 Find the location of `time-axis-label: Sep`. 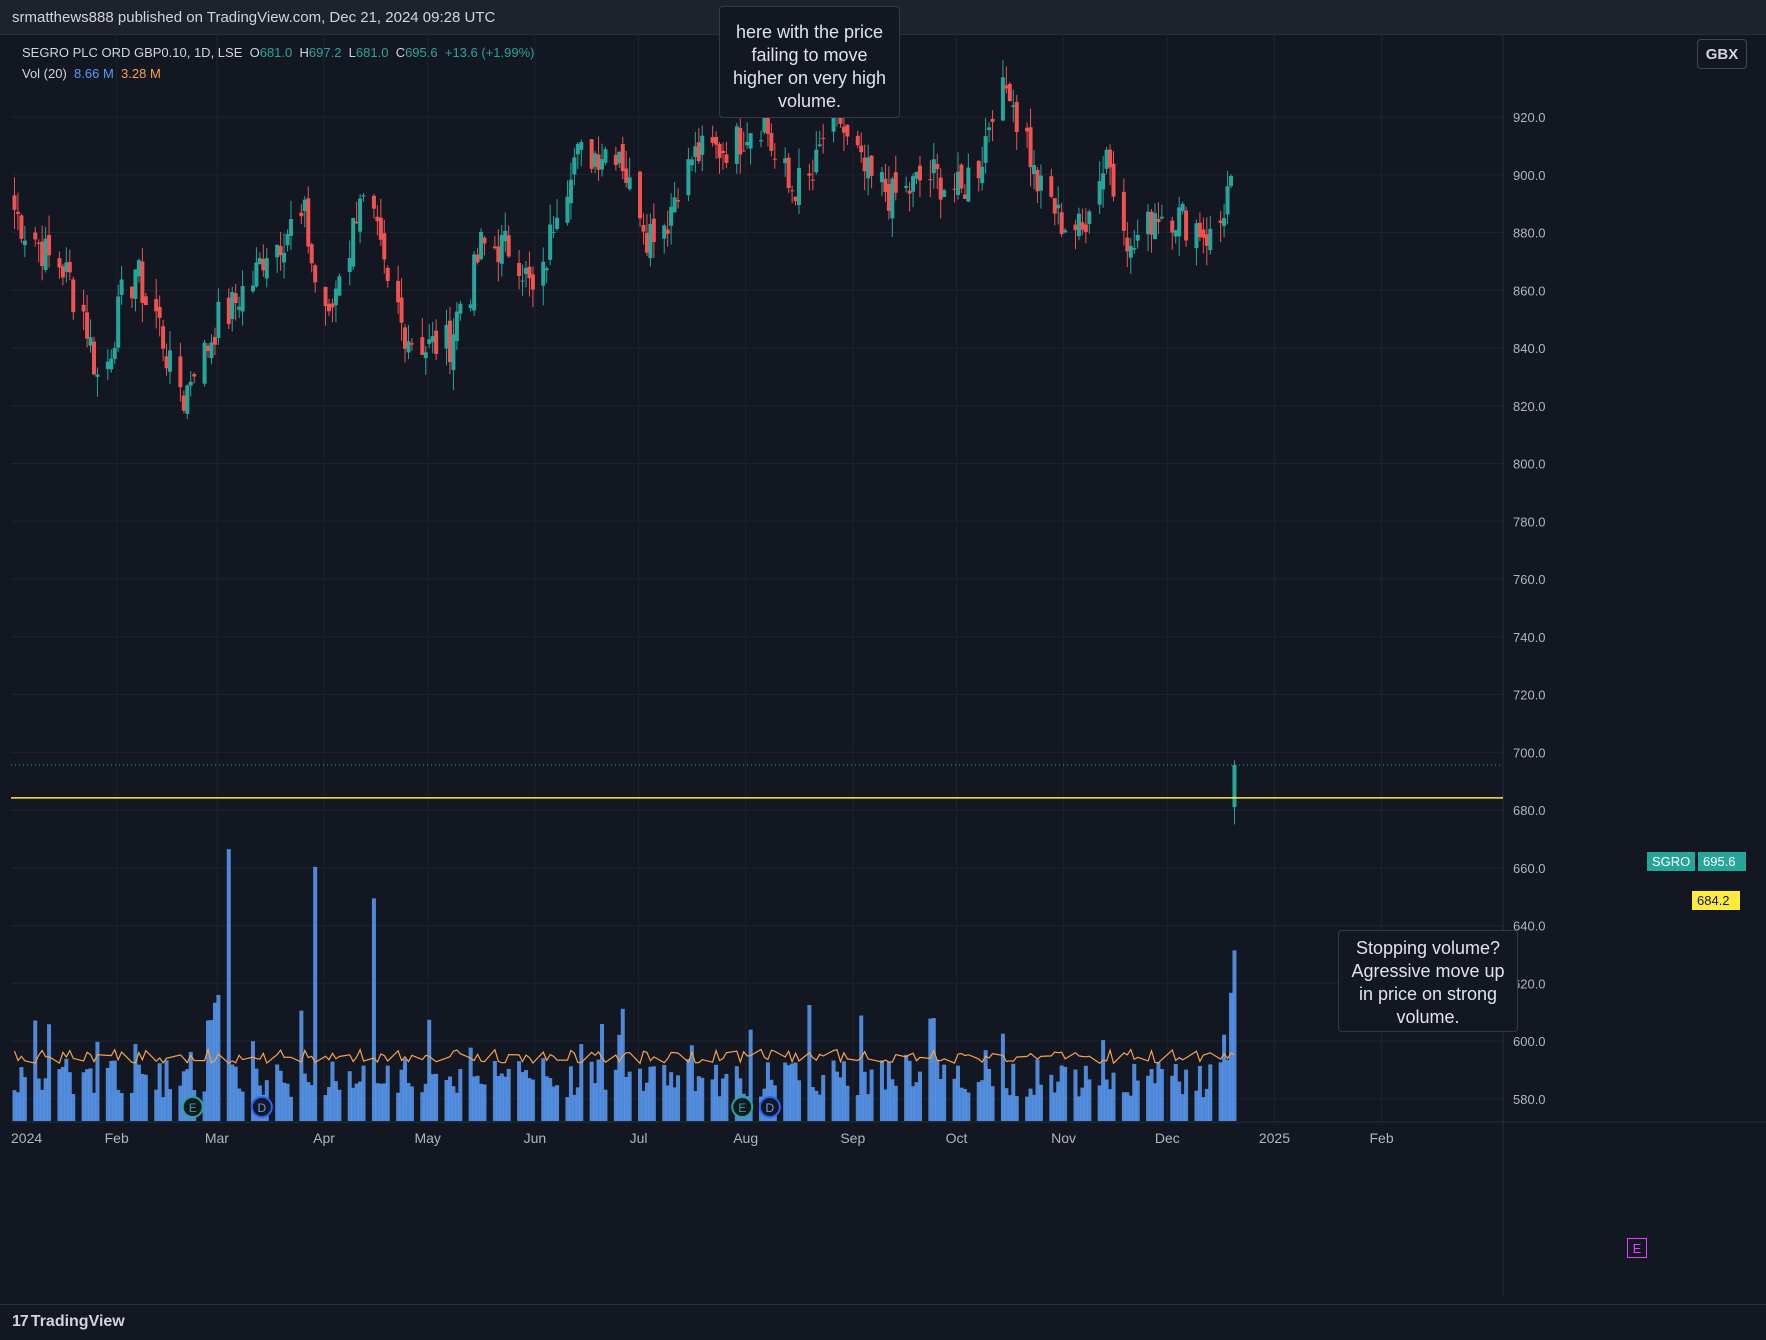

time-axis-label: Sep is located at coordinates (852, 1138).